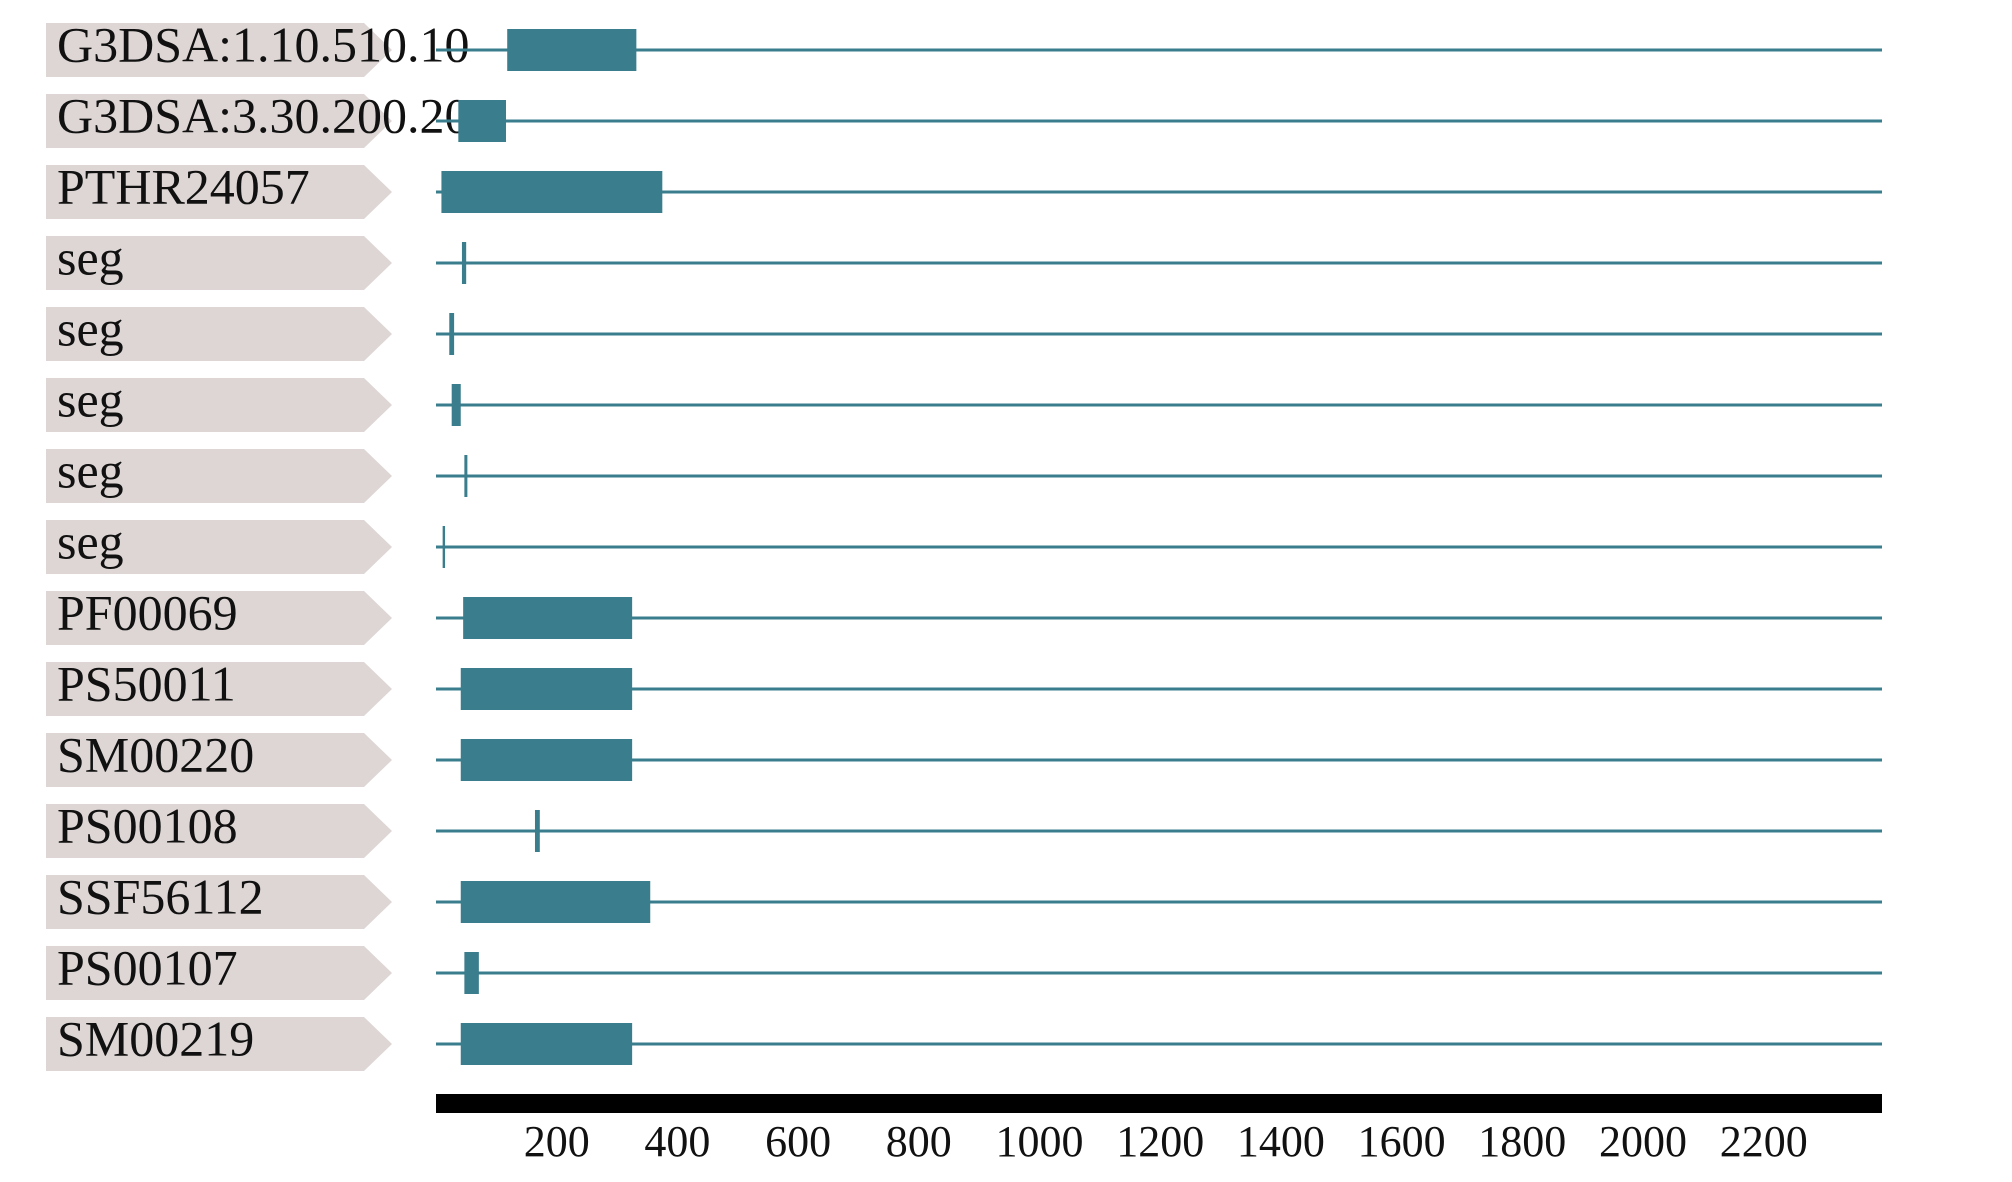  I want to click on track-label: SM00219, so click(155, 1038).